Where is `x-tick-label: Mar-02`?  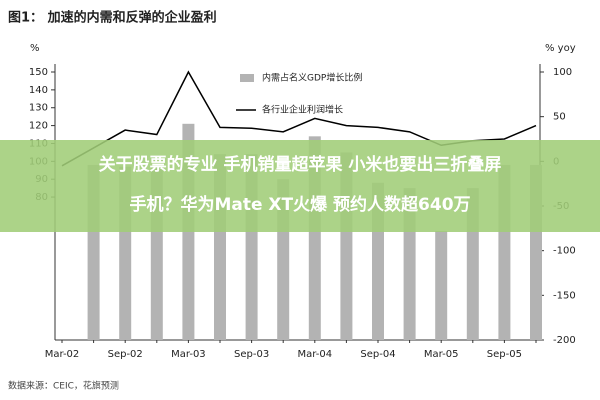
x-tick-label: Mar-02 is located at coordinates (62, 354).